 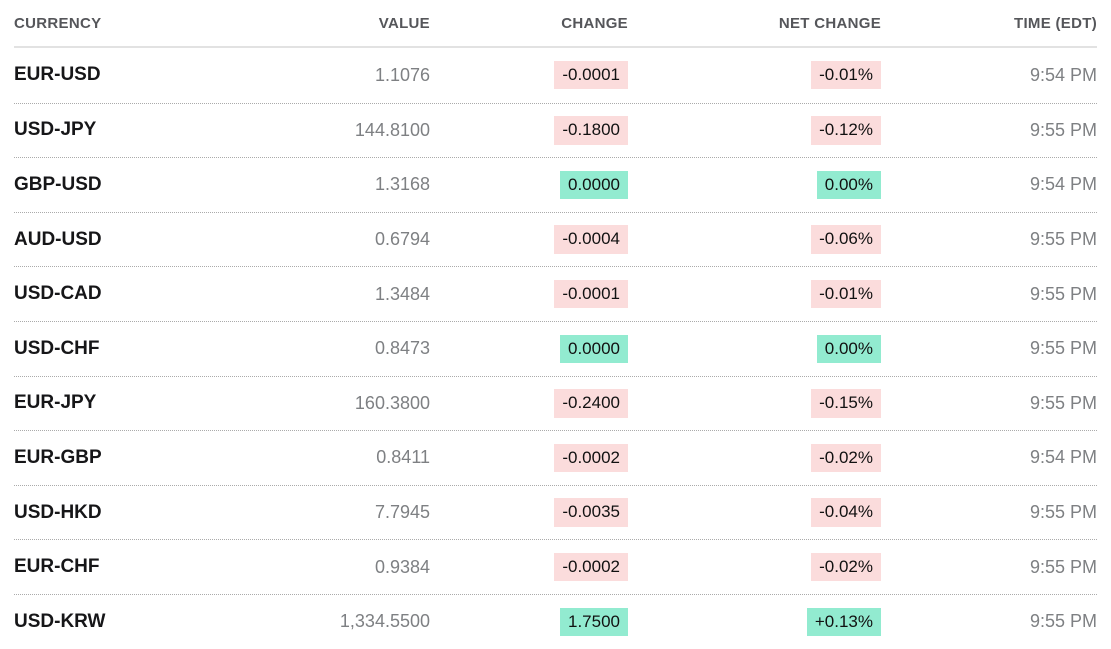 What do you see at coordinates (402, 293) in the screenshot?
I see `value-cell: 1.3484` at bounding box center [402, 293].